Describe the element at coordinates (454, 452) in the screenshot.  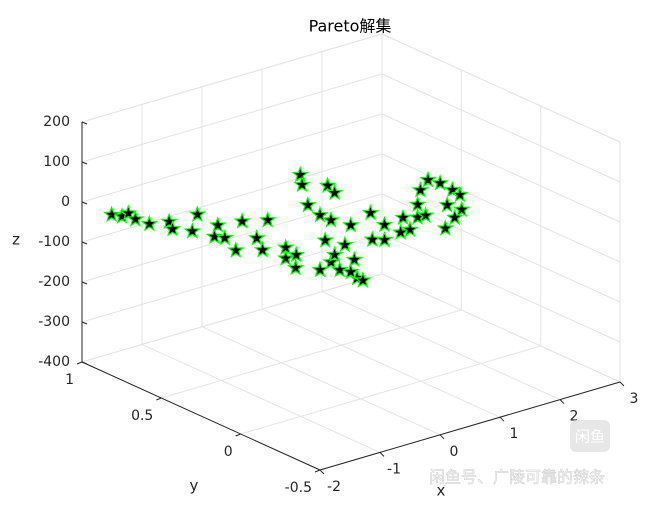
I see `x-tick-label: 0` at that location.